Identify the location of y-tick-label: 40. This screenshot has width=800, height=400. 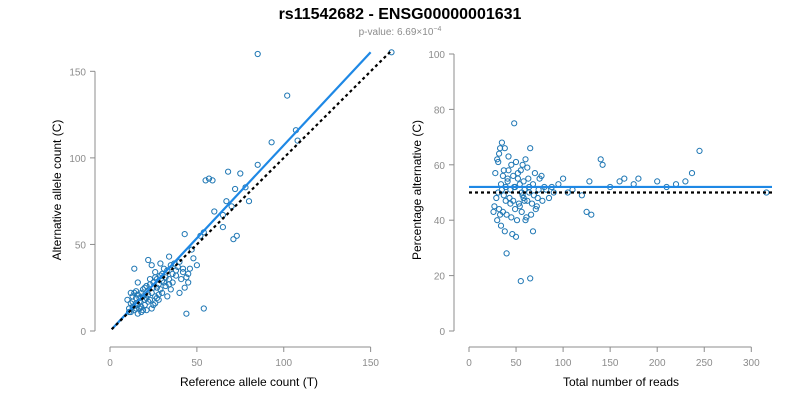
(440, 221).